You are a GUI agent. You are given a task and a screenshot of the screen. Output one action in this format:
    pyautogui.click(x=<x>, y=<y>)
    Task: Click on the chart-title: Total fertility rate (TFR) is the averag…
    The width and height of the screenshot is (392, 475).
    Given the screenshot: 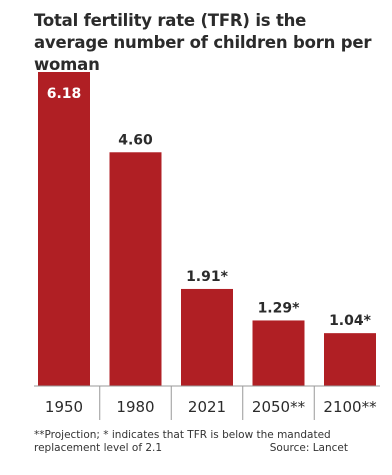 What is the action you would take?
    pyautogui.click(x=203, y=42)
    